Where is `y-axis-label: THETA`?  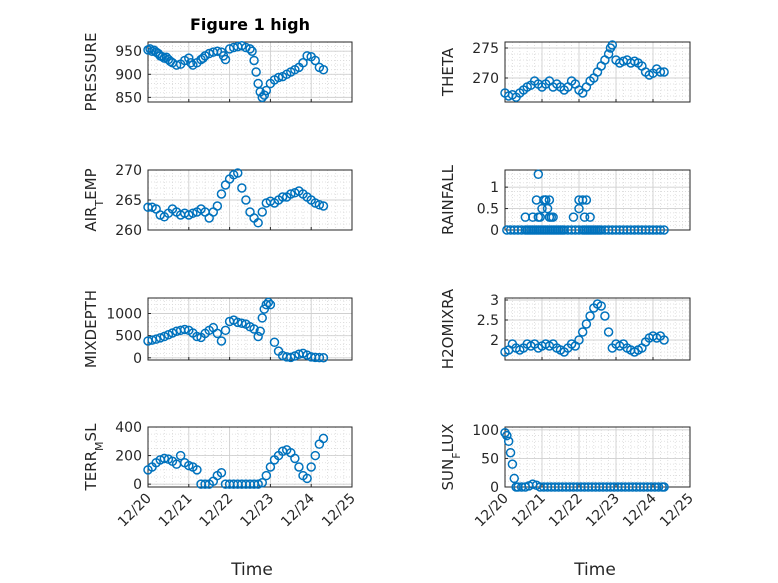
y-axis-label: THETA is located at coordinates (448, 72).